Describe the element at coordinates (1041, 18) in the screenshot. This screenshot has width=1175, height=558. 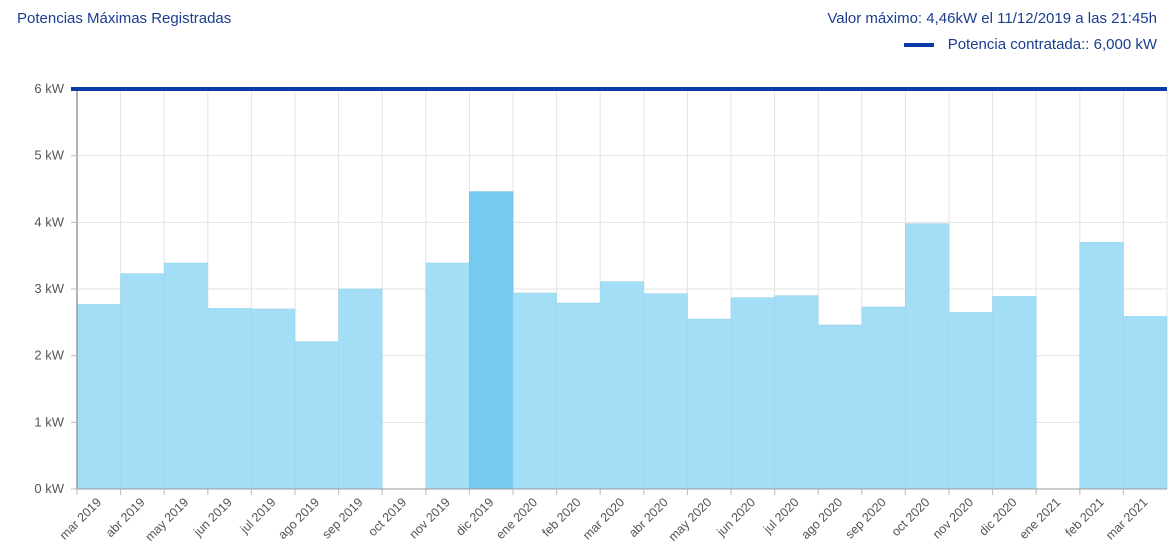
I see `max-value-text: 4,46kW el 11/12/2019 a las 21:45h` at that location.